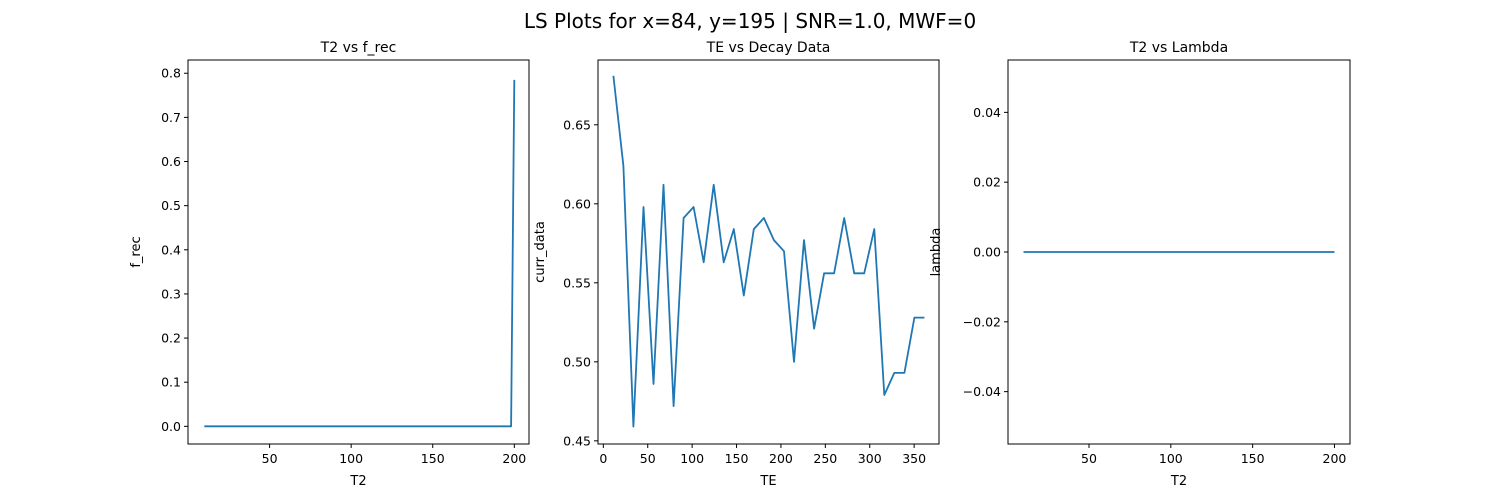 The width and height of the screenshot is (1500, 500). I want to click on y-tick-label: 0.50, so click(577, 361).